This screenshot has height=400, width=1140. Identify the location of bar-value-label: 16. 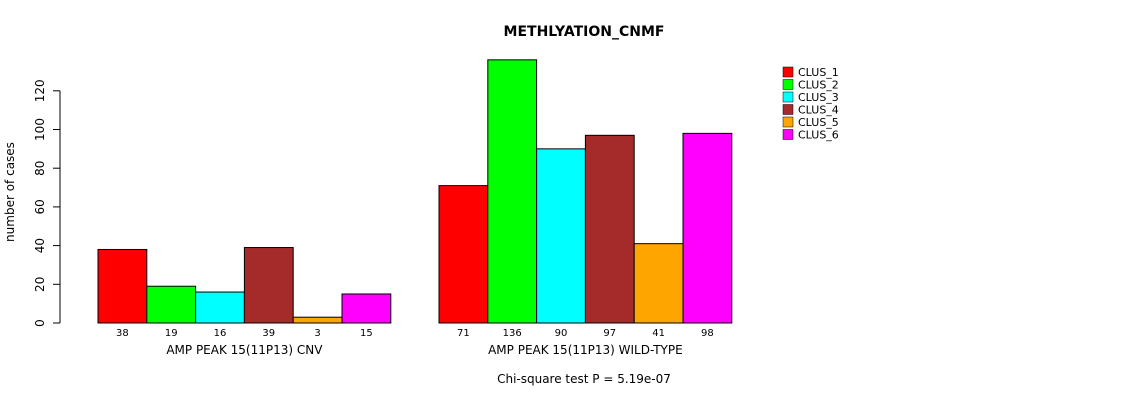
(220, 333).